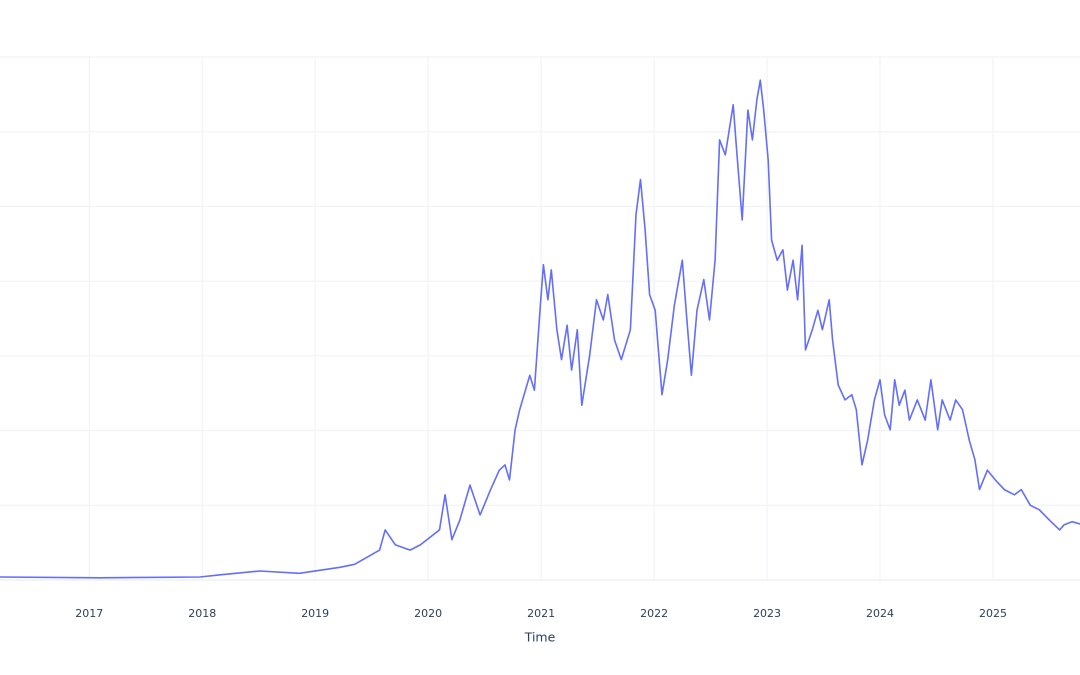 The height and width of the screenshot is (675, 1080). I want to click on x-tick-label: 2022, so click(654, 613).